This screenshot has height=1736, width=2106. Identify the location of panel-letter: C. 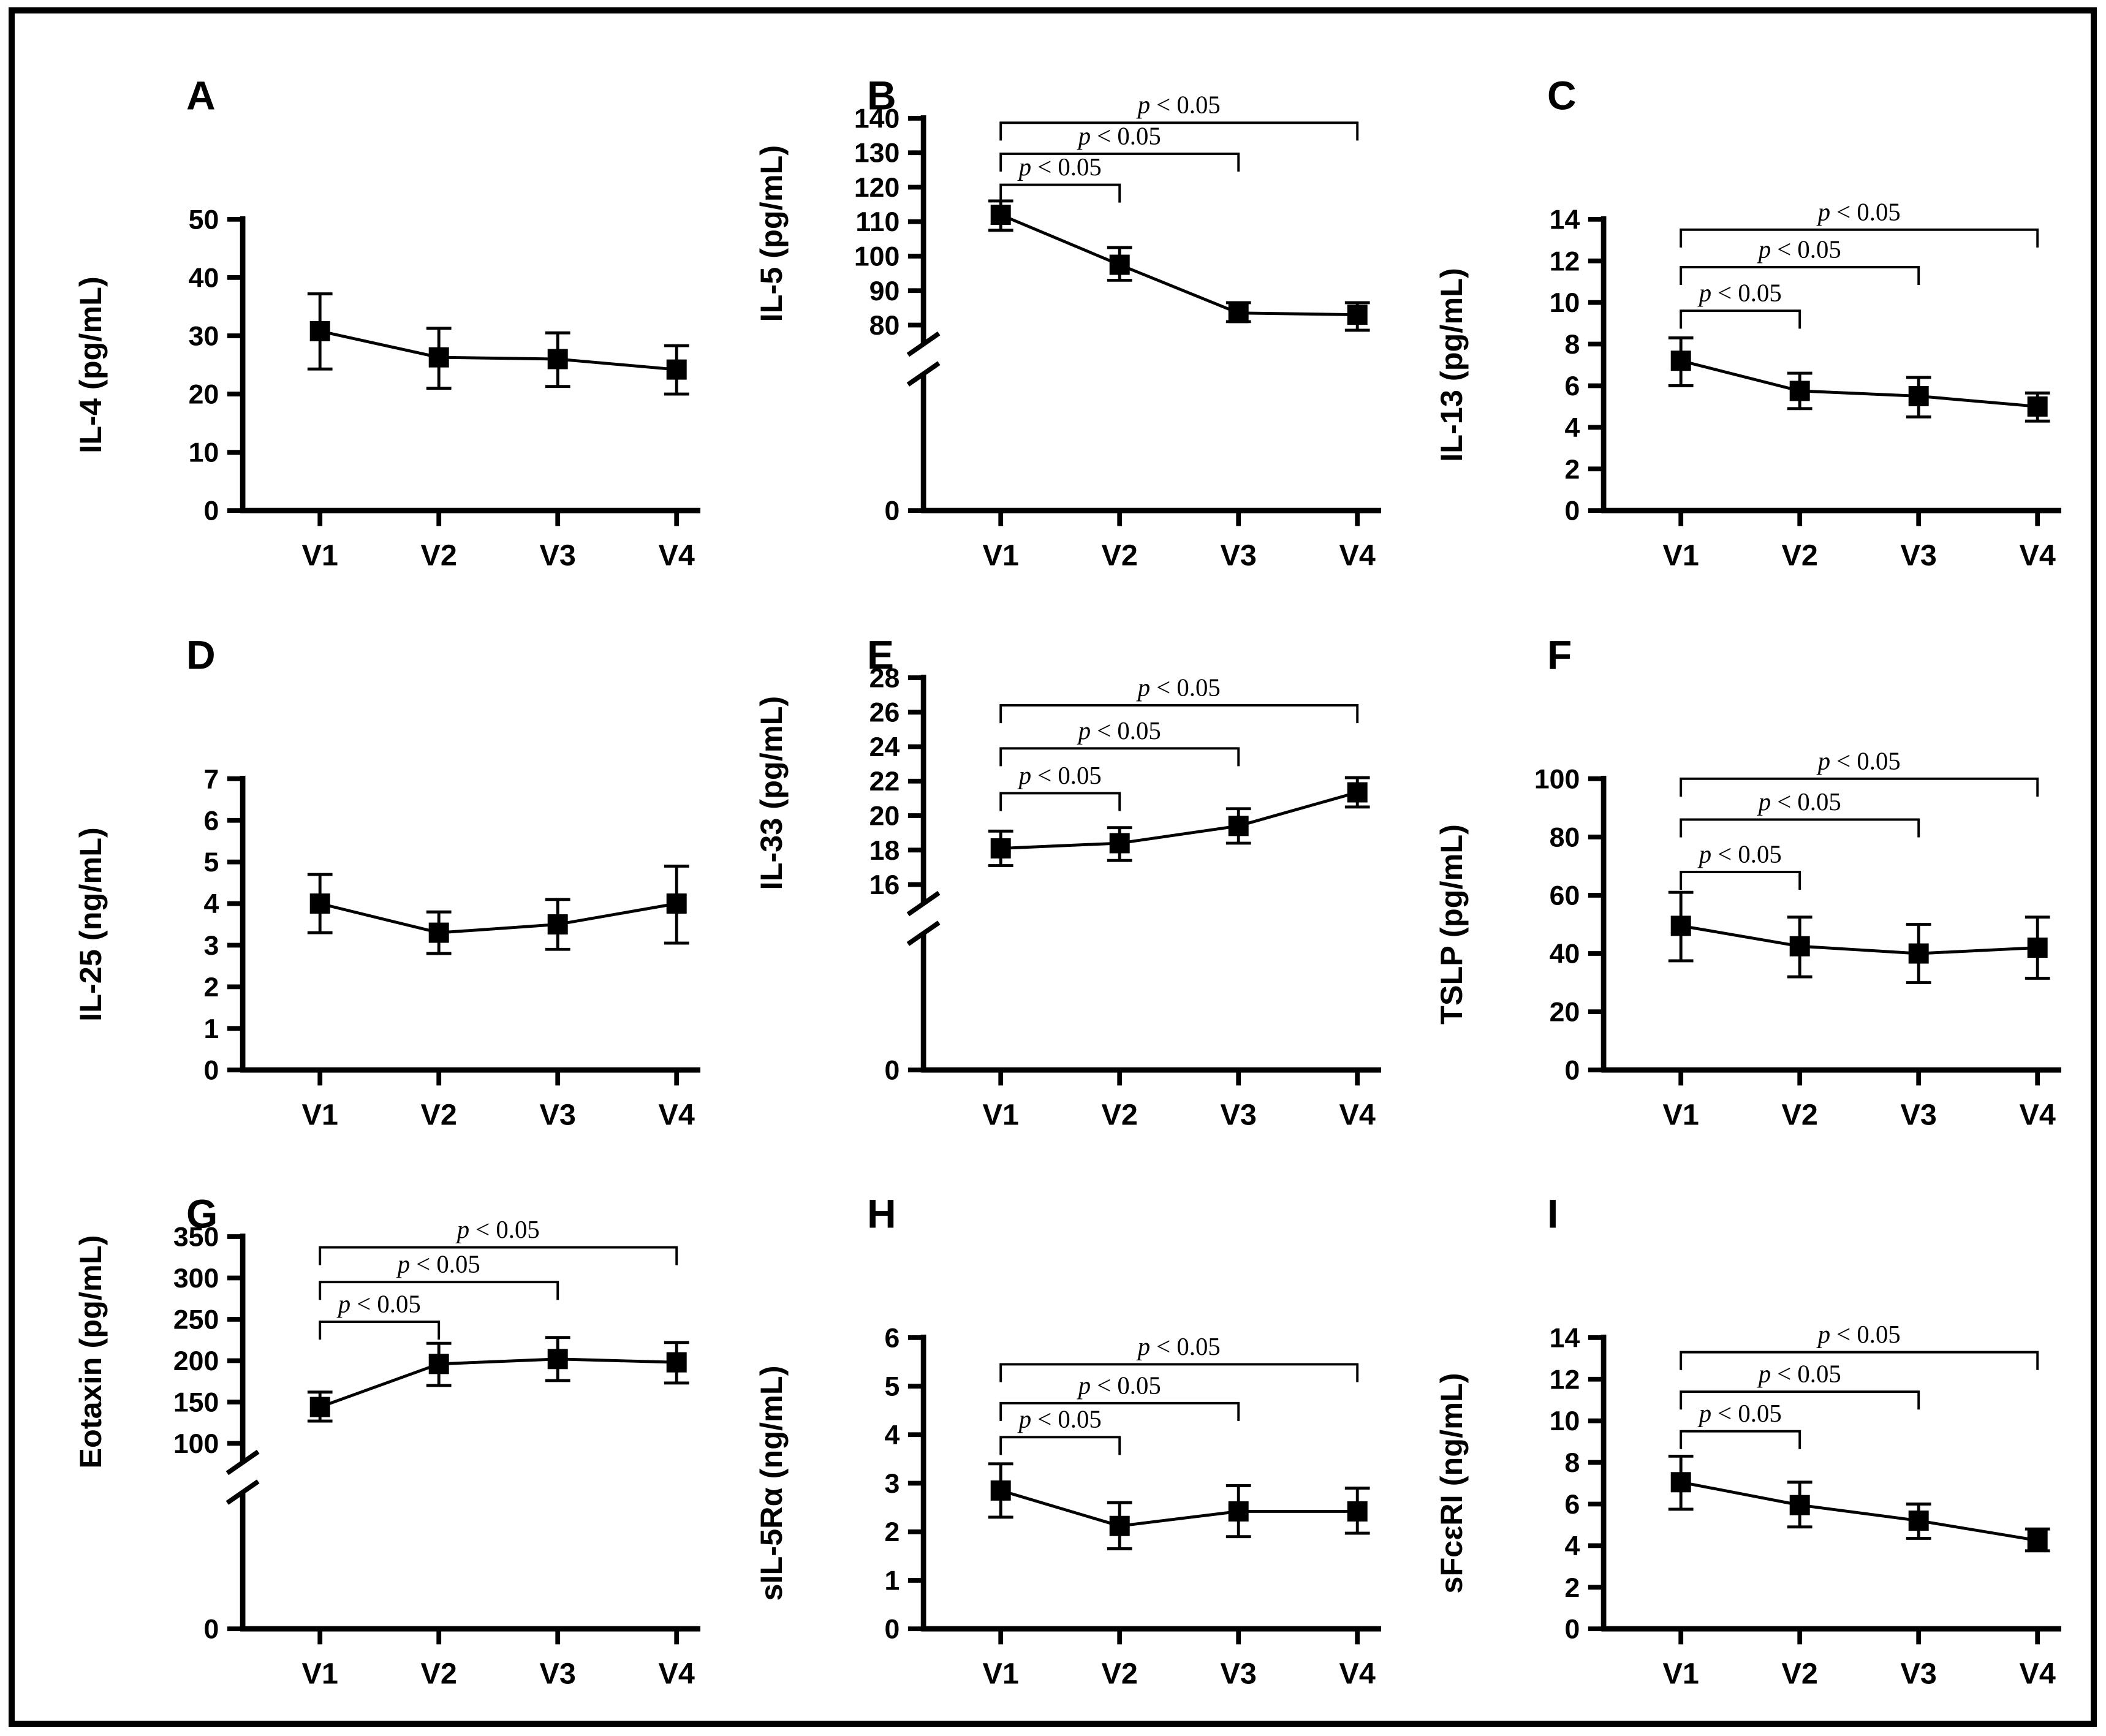
(1562, 95).